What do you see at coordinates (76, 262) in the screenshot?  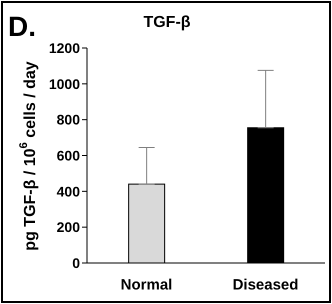 I see `y-tick-label: 0` at bounding box center [76, 262].